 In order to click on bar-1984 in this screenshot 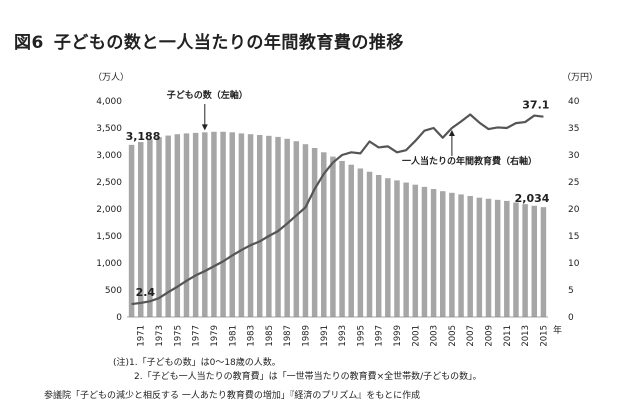, I will do `click(259, 226)`.